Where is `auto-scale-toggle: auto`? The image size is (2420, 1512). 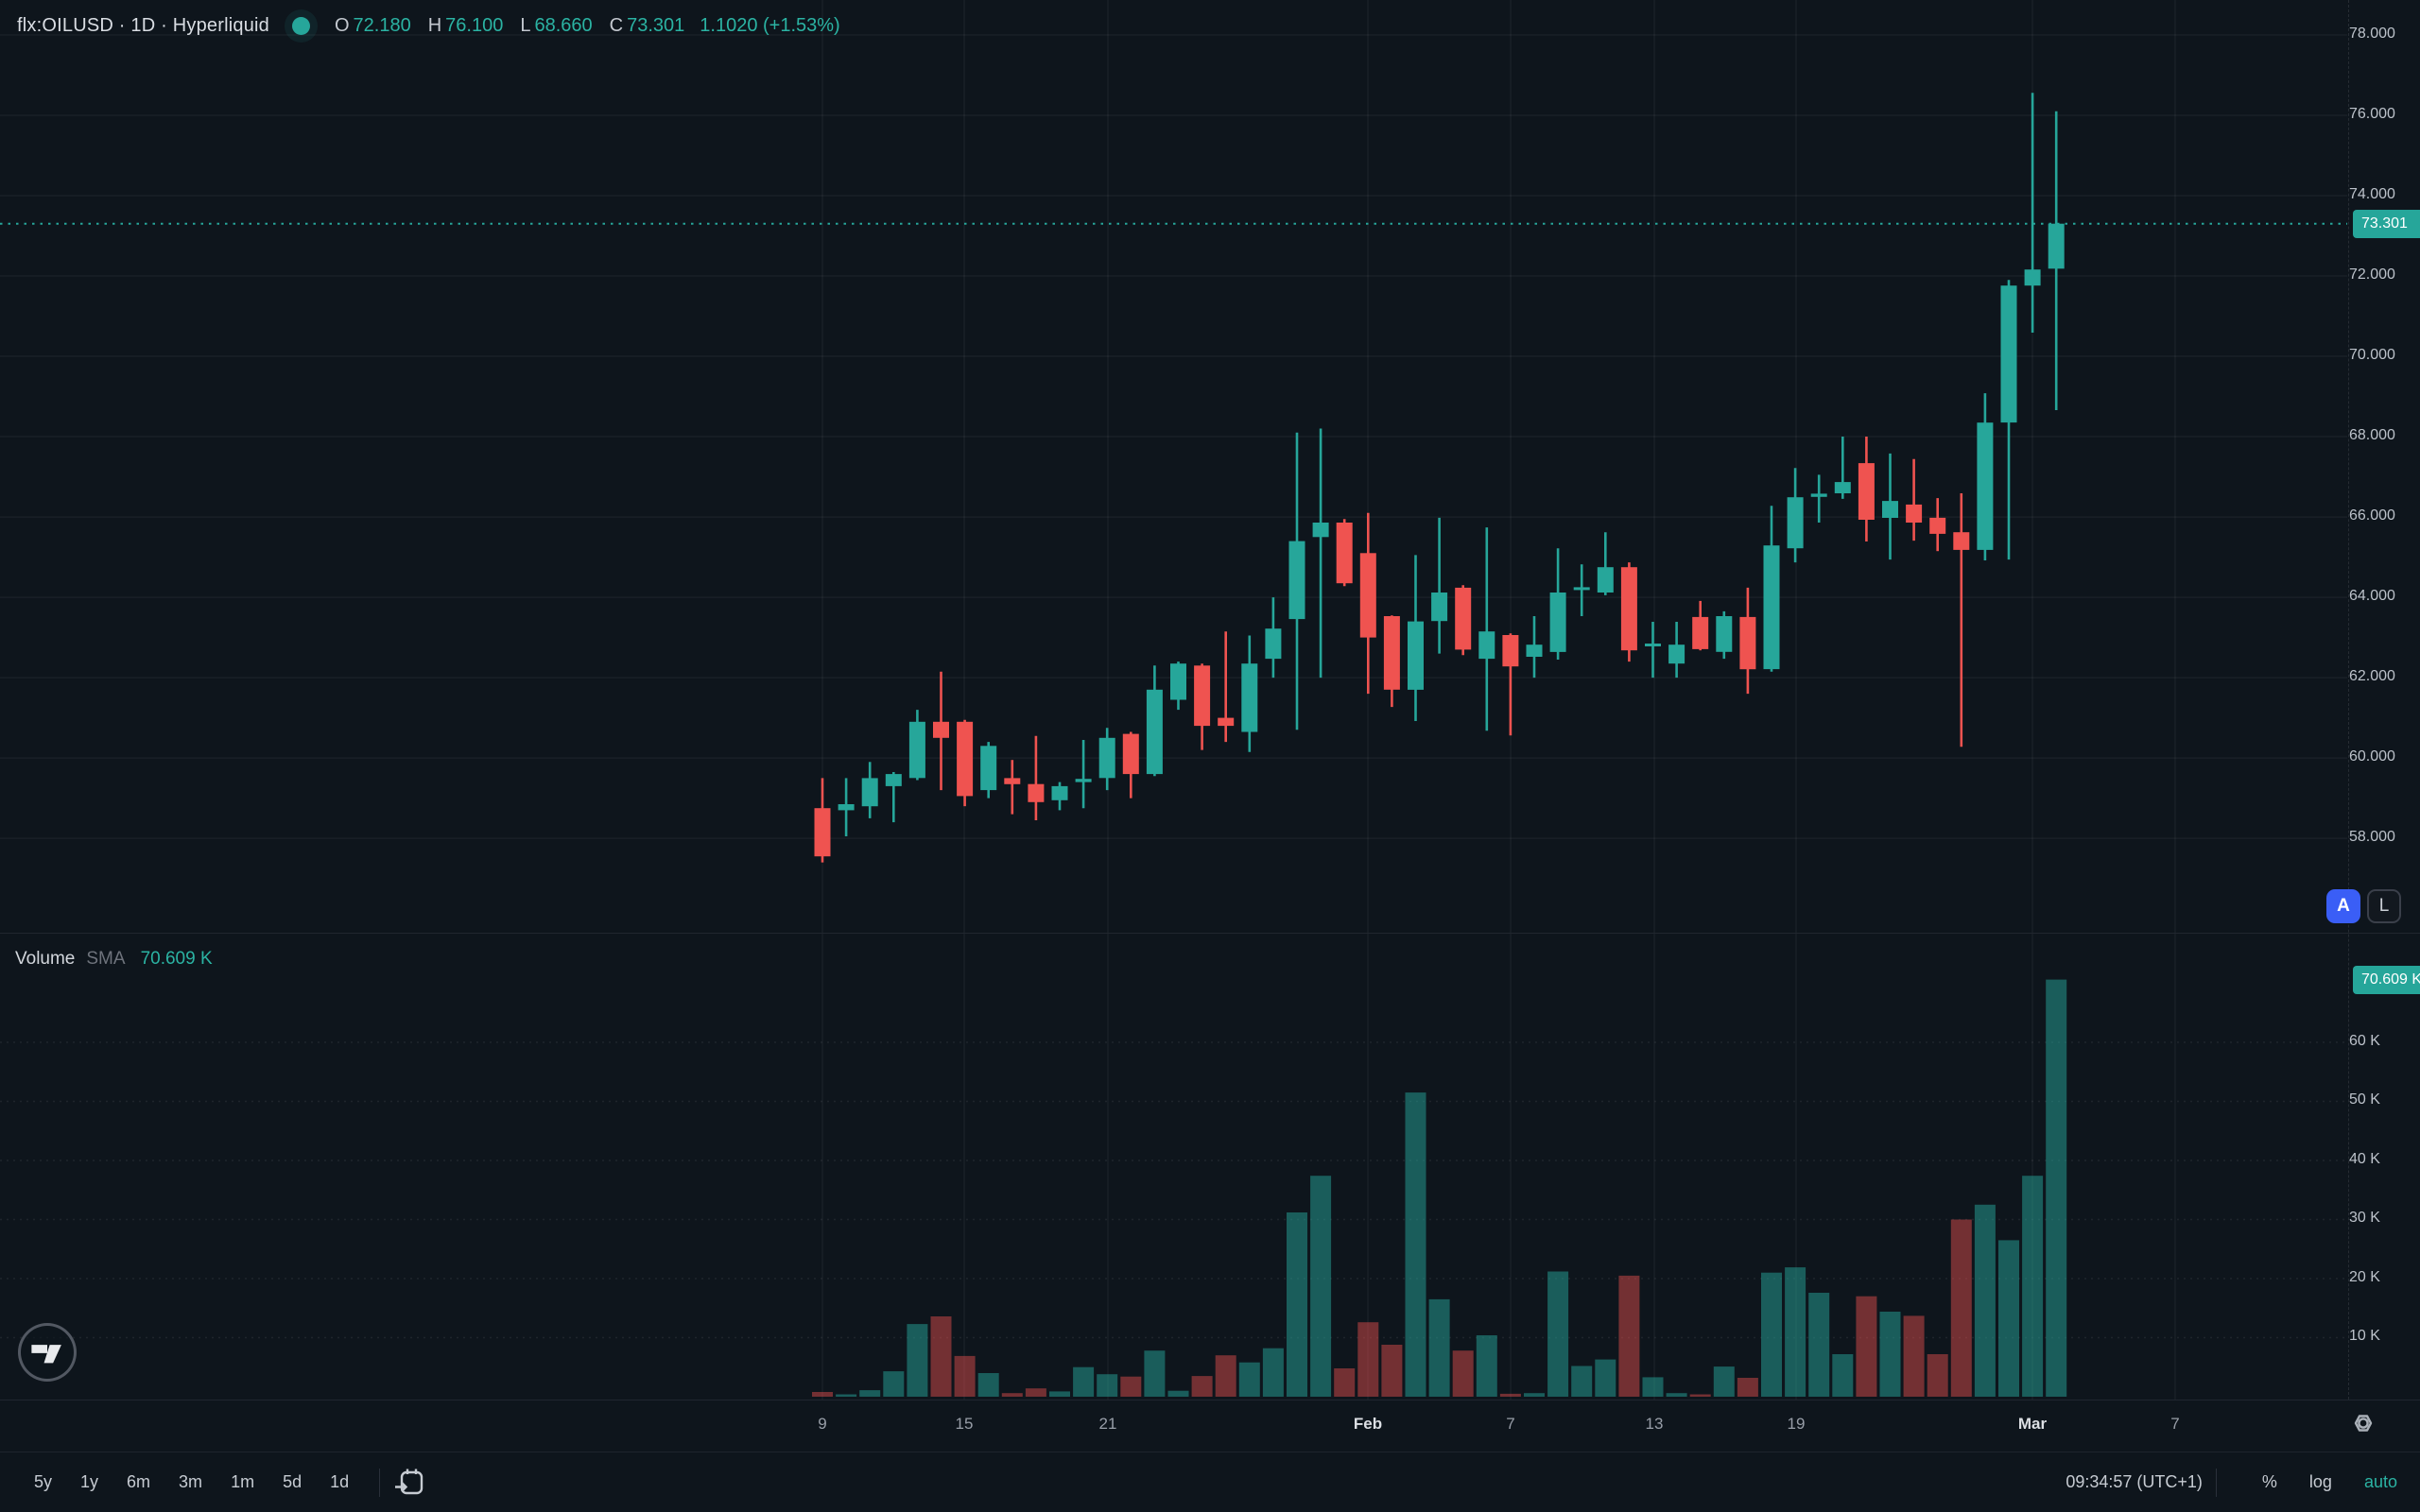
auto-scale-toggle: auto is located at coordinates (2380, 1481).